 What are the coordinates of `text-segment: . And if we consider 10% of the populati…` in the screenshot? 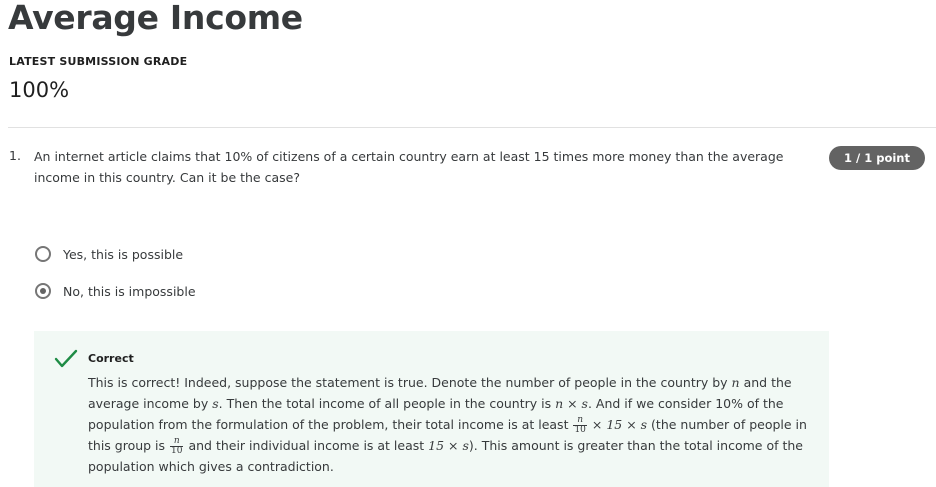 It's located at (436, 414).